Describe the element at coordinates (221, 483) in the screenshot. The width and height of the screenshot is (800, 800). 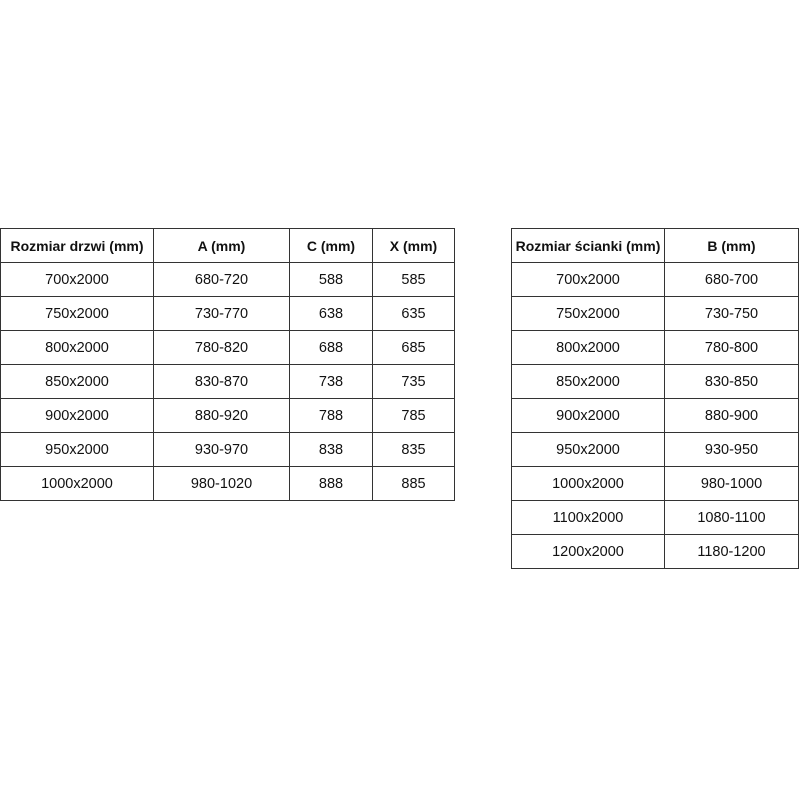
I see `table-cell: 980-1020` at that location.